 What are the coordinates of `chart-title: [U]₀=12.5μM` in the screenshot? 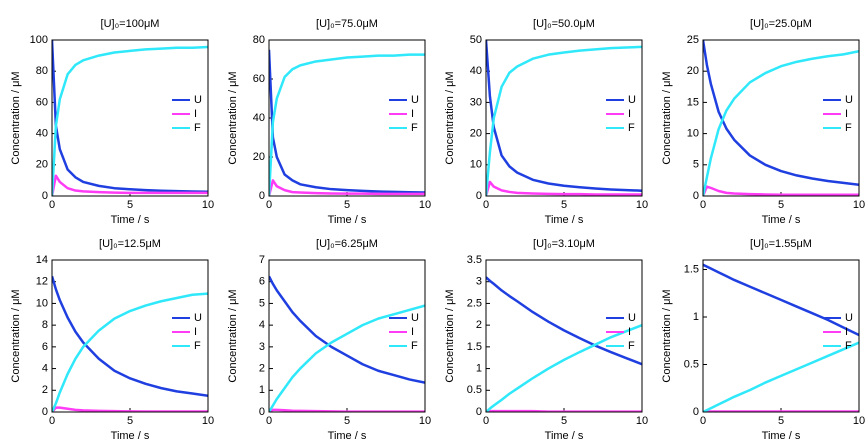 It's located at (130, 244).